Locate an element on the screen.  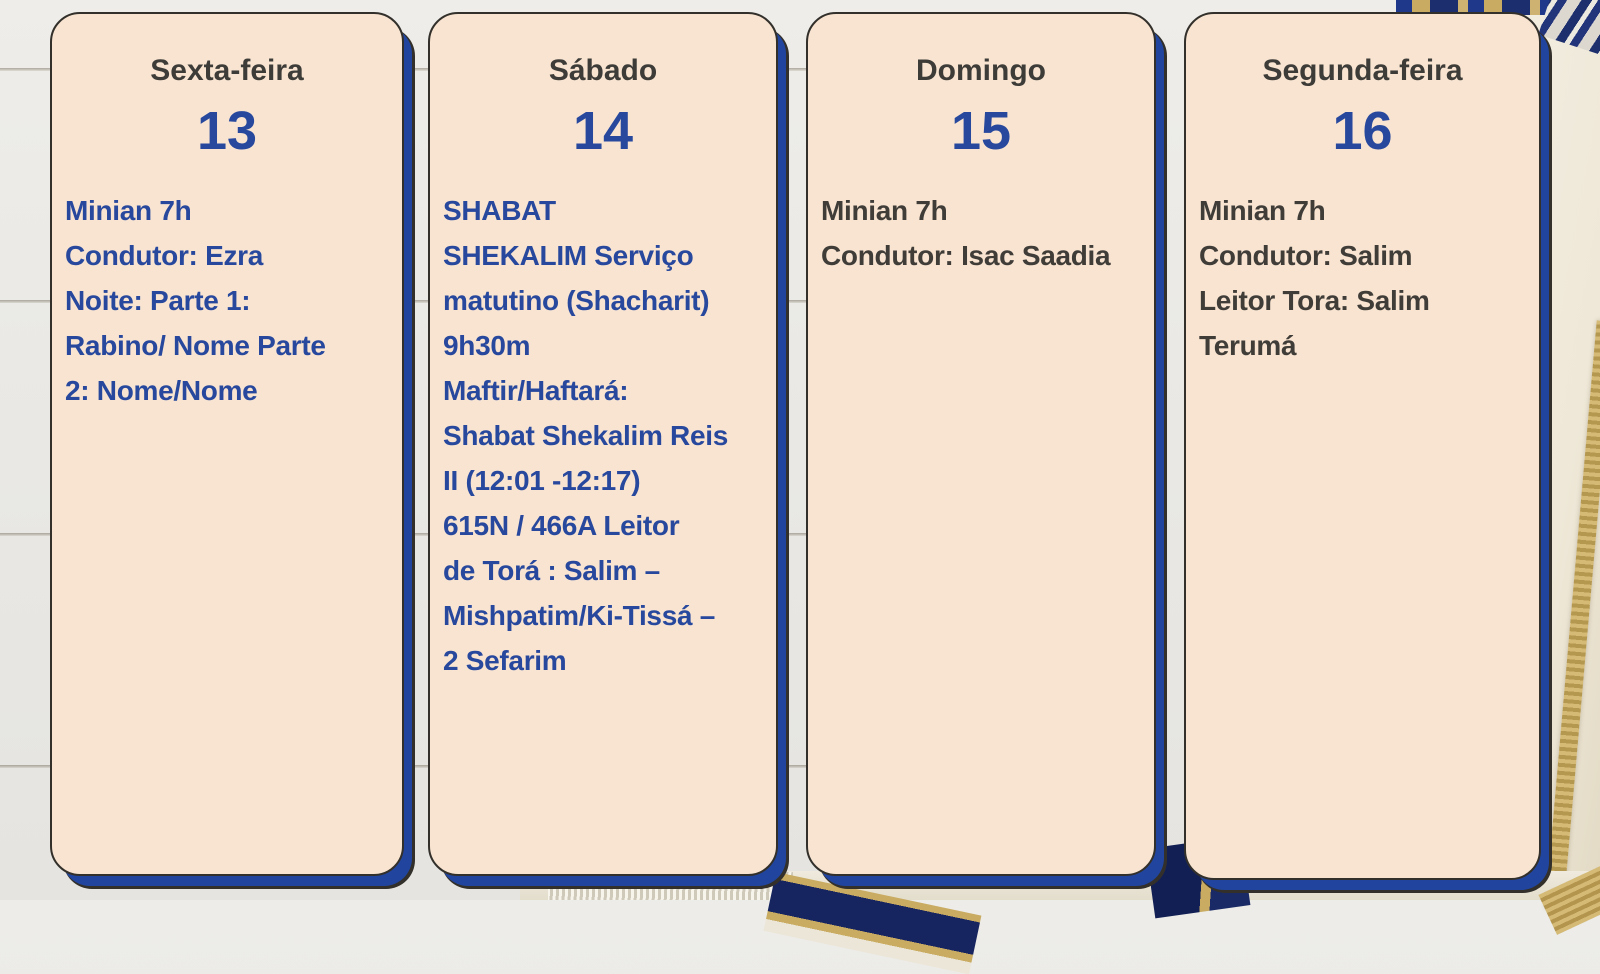
day-number: 14 is located at coordinates (603, 131).